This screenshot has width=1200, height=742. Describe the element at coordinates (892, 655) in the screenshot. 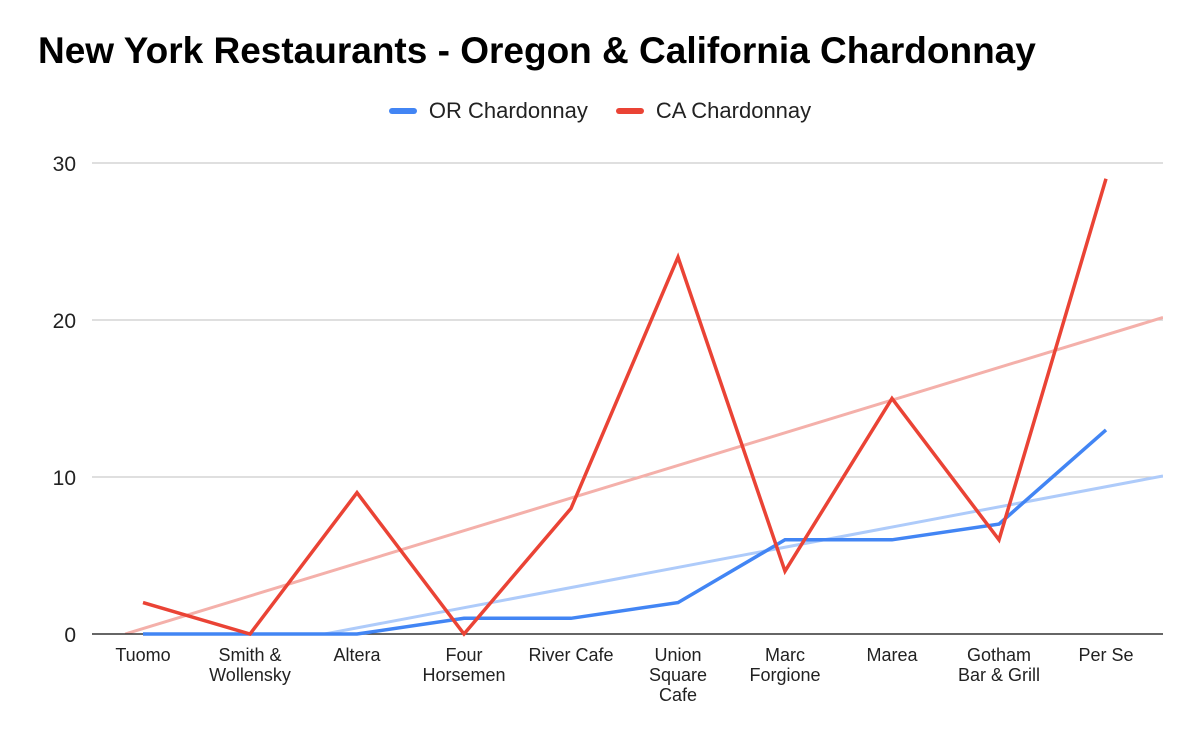

I see `x-tick-label: Marea` at that location.